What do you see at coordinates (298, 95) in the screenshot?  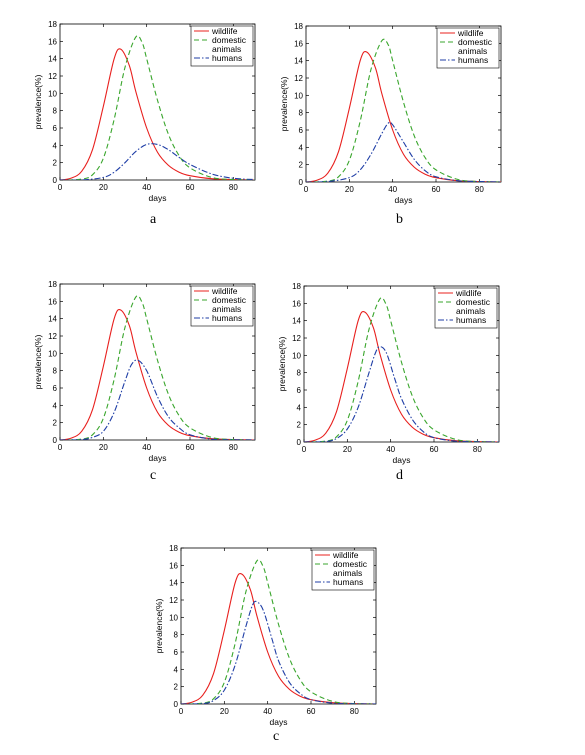 I see `p1-ytick-label-5: 10` at bounding box center [298, 95].